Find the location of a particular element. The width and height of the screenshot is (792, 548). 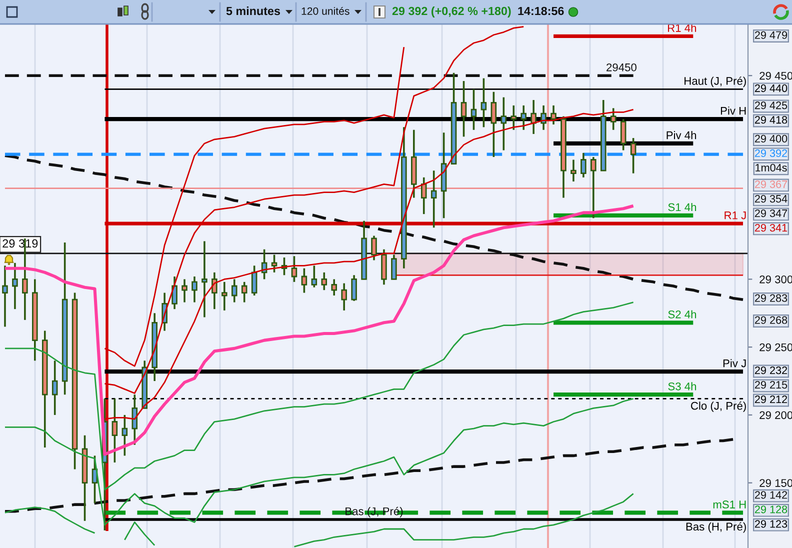

text: 29 347 is located at coordinates (771, 213).